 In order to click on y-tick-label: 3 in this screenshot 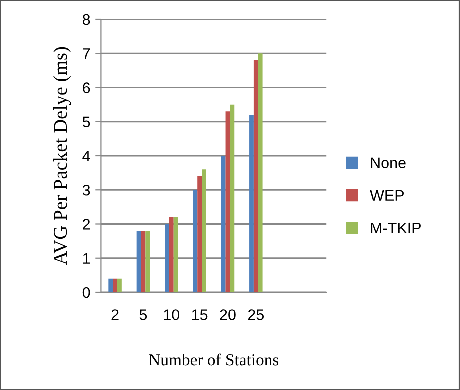, I will do `click(86, 190)`.